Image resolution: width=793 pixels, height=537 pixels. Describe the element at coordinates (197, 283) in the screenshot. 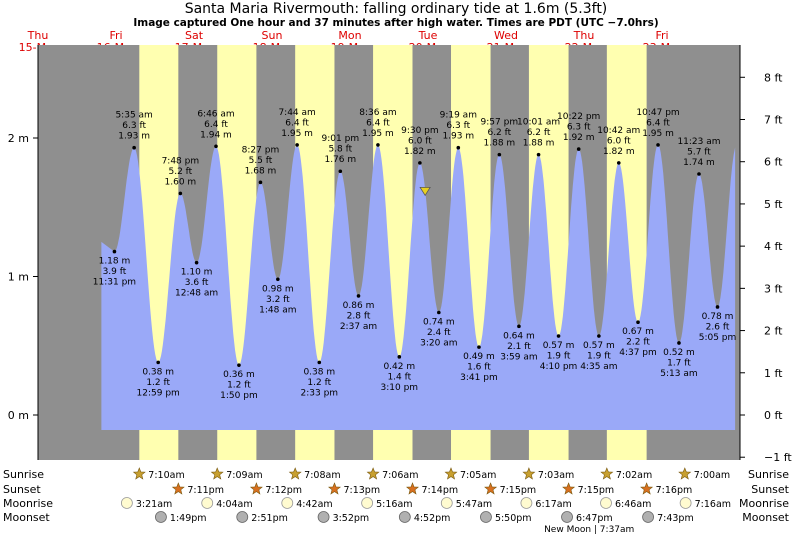

I see `tide-label: 3.6 ft` at that location.